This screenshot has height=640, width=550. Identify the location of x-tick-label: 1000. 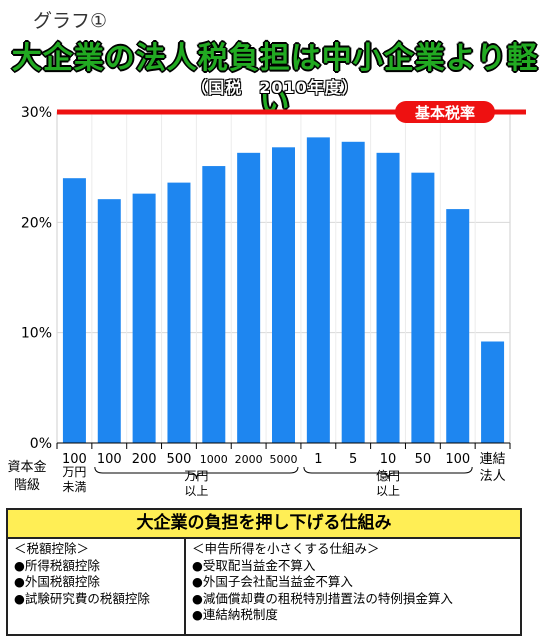
(214, 459).